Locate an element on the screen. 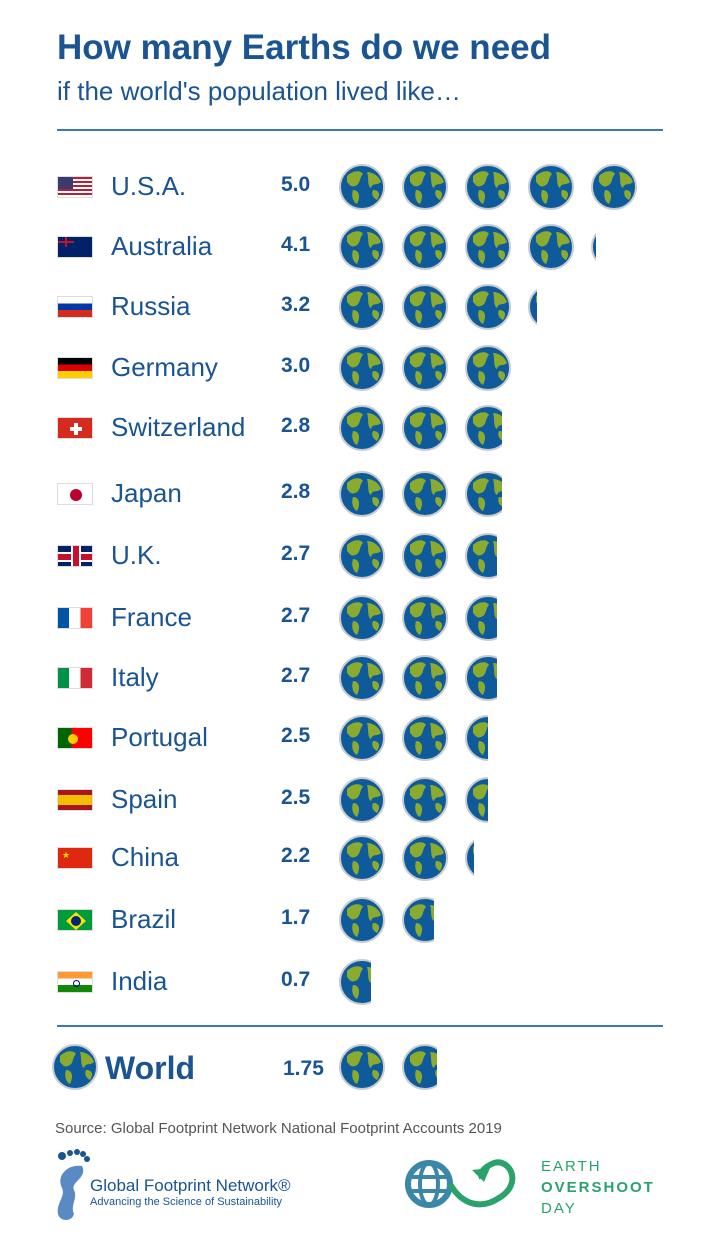 This screenshot has width=720, height=1242. flag-de-icon is located at coordinates (75, 368).